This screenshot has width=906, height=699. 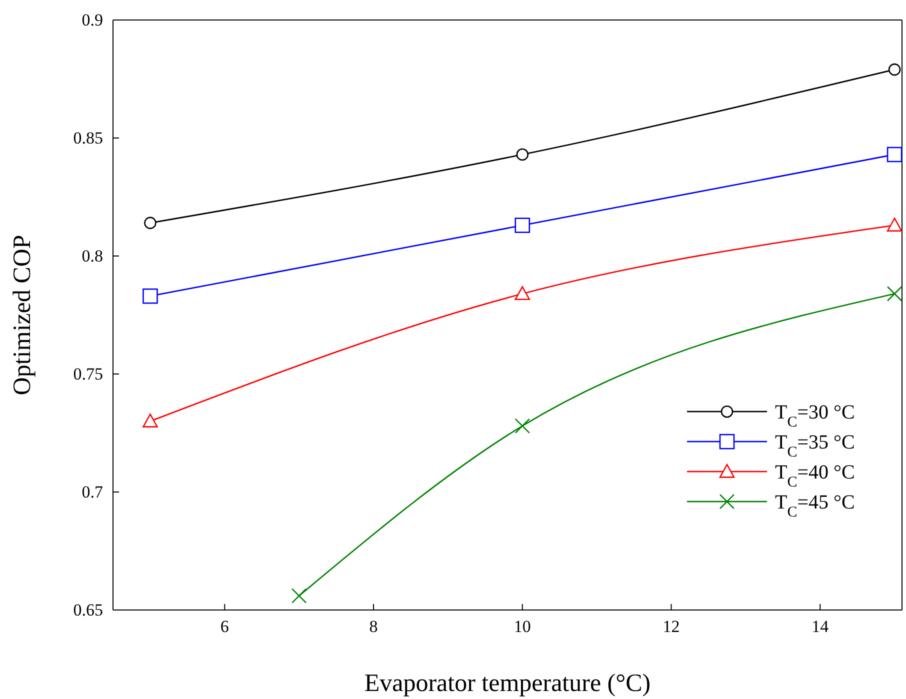 I want to click on y-tick-label: 0.85, so click(x=88, y=138).